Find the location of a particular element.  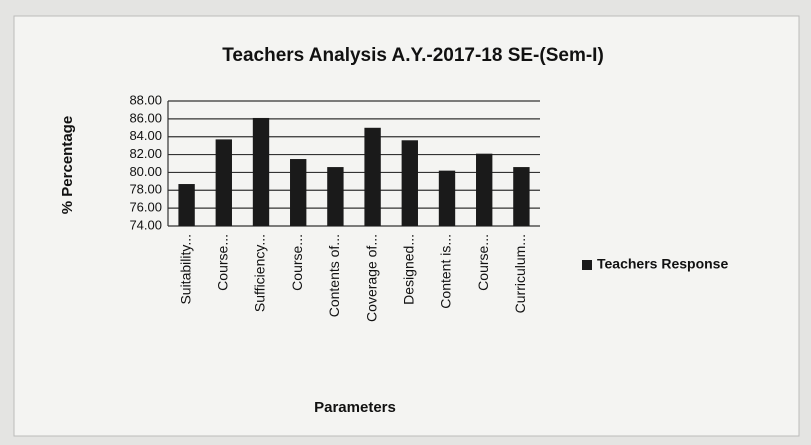

y-tick-label: 88.00 is located at coordinates (145, 99).